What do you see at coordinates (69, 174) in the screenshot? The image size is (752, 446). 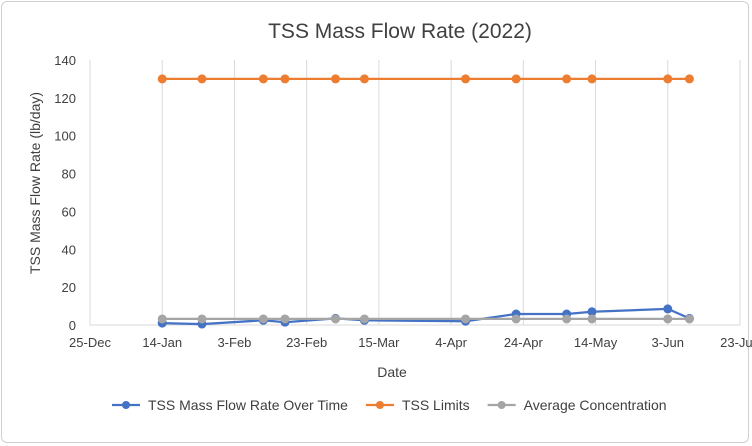 I see `y-tick-label: 80` at bounding box center [69, 174].